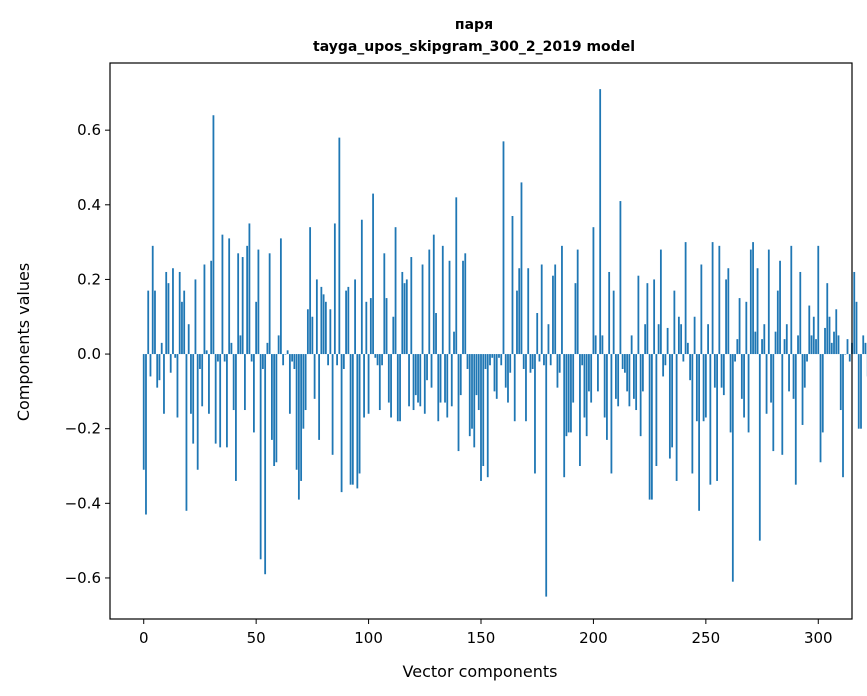 Image resolution: width=867 pixels, height=696 pixels. Describe the element at coordinates (144, 638) in the screenshot. I see `x-tick-label: 0` at that location.